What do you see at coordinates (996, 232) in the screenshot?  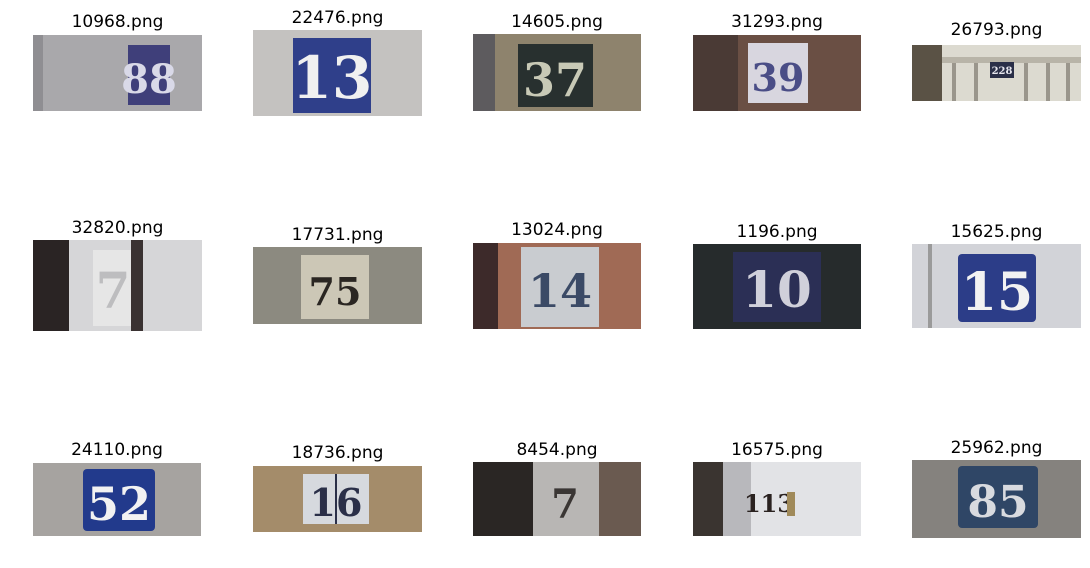 I see `image-title: 15625.png` at bounding box center [996, 232].